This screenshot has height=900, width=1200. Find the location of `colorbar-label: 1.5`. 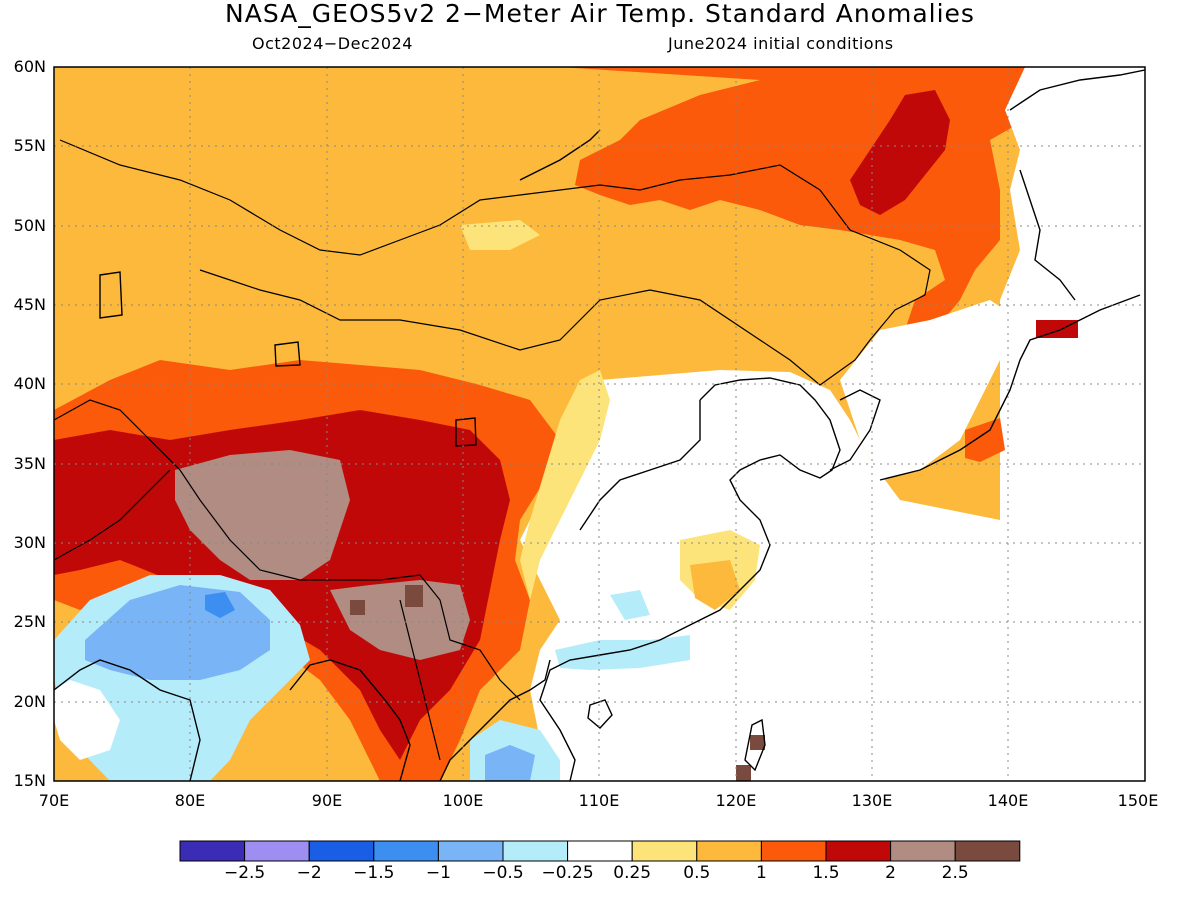

colorbar-label: 1.5 is located at coordinates (826, 873).